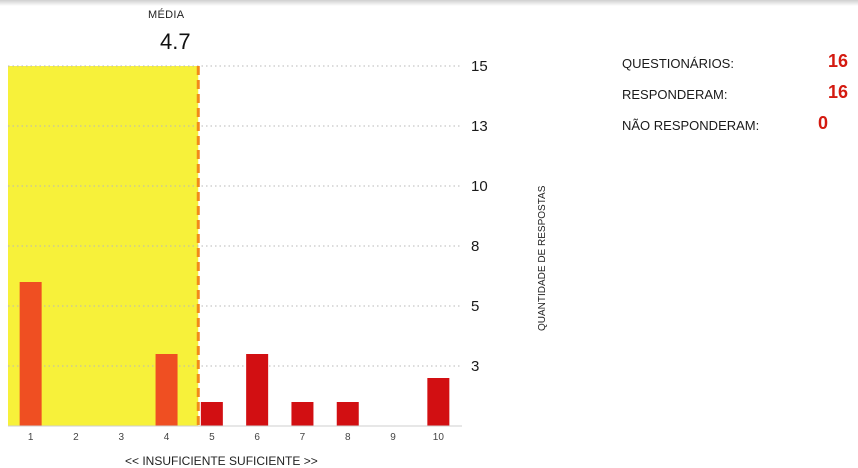  I want to click on mean-value: 4.7, so click(175, 41).